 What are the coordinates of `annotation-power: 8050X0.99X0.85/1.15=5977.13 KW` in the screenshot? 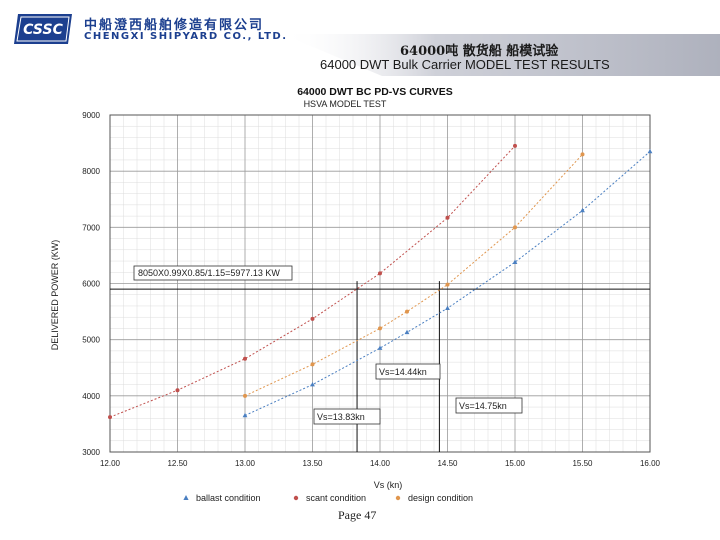 It's located at (213, 273).